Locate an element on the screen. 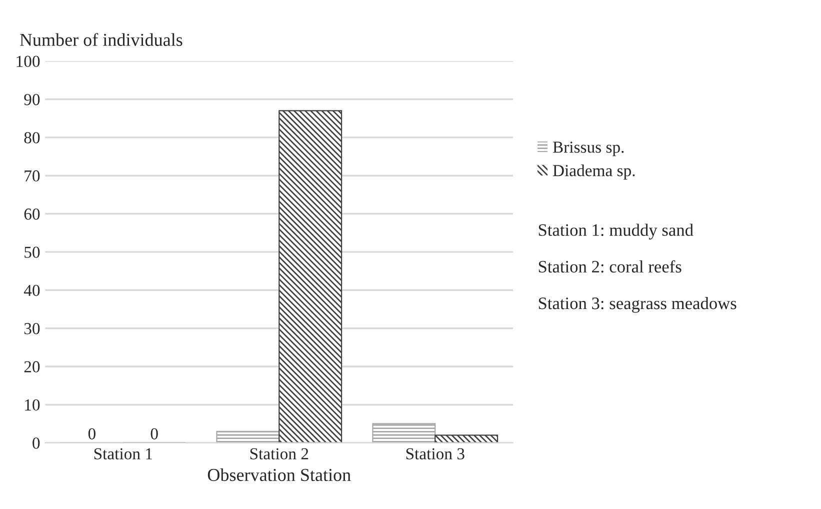 The height and width of the screenshot is (509, 821). text: Station 3: seagrass meadows is located at coordinates (637, 304).